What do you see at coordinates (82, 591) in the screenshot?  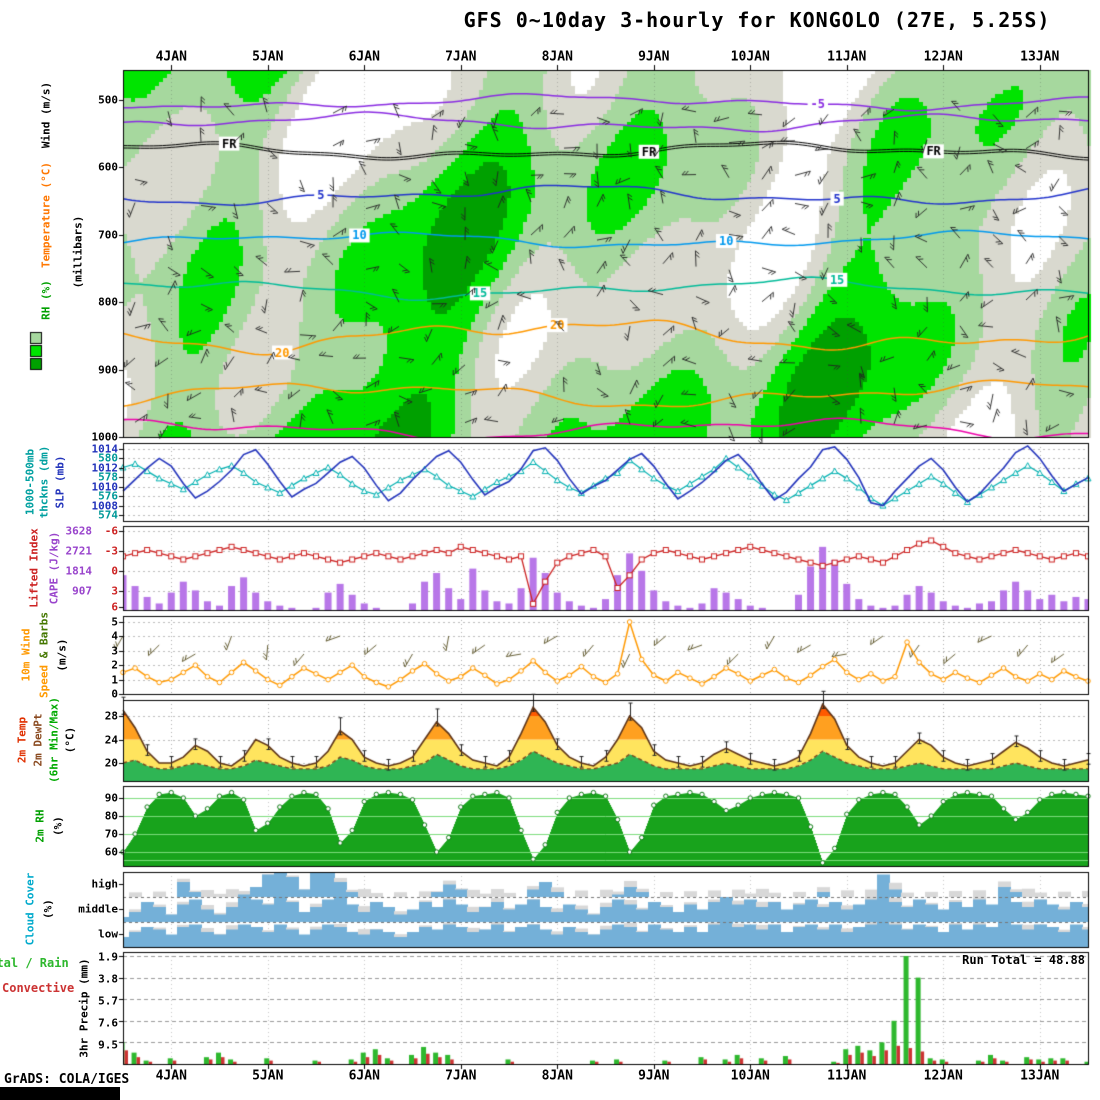 I see `cape-tick: 907` at bounding box center [82, 591].